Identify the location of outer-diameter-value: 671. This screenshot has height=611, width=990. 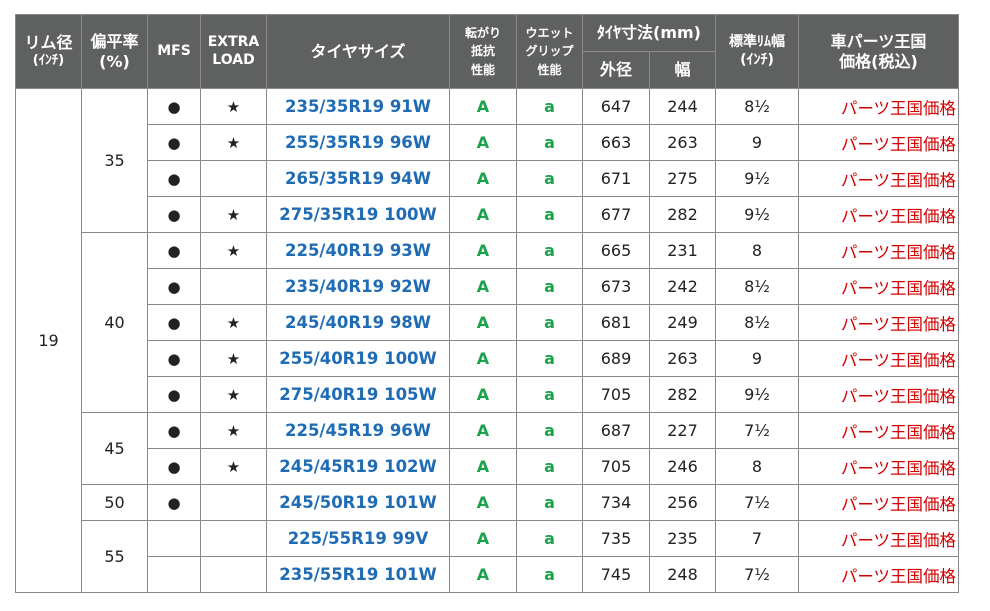
(616, 178).